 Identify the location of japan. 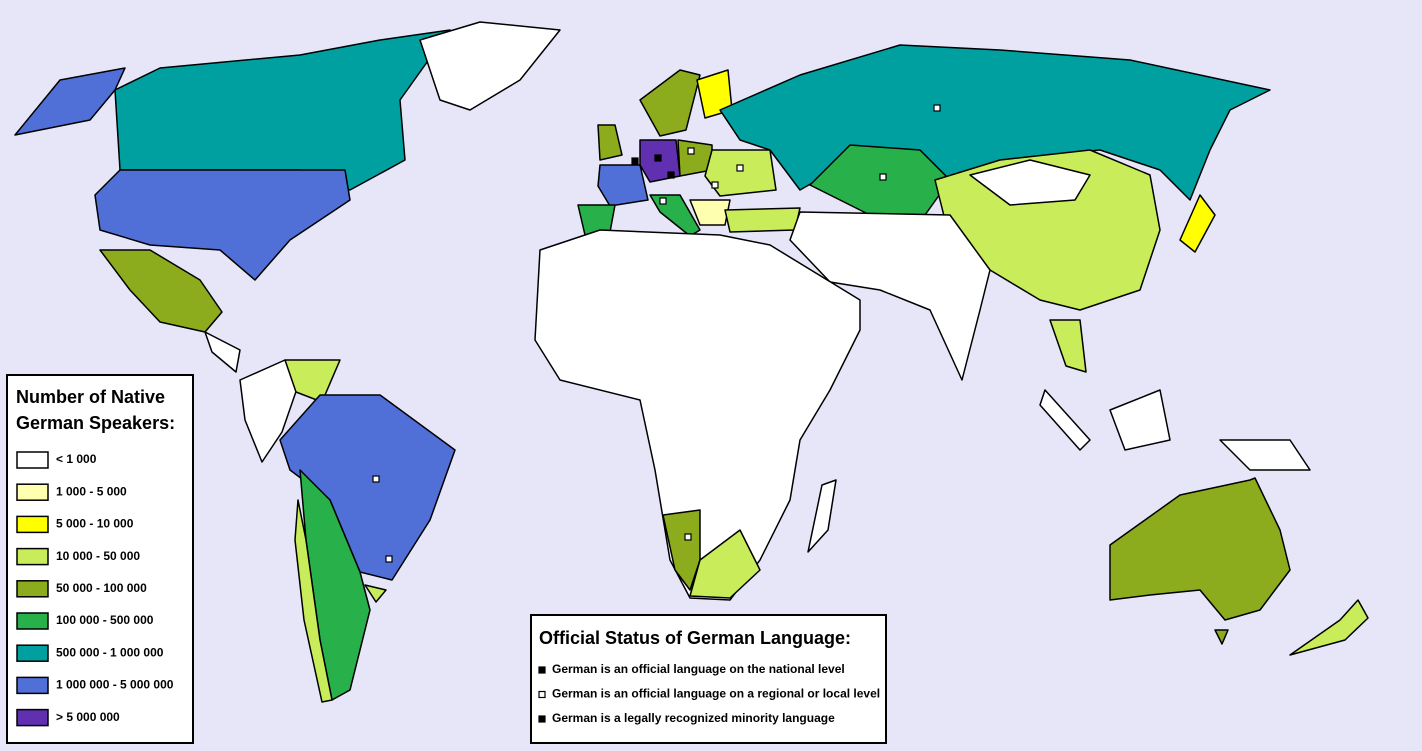
(1197, 223).